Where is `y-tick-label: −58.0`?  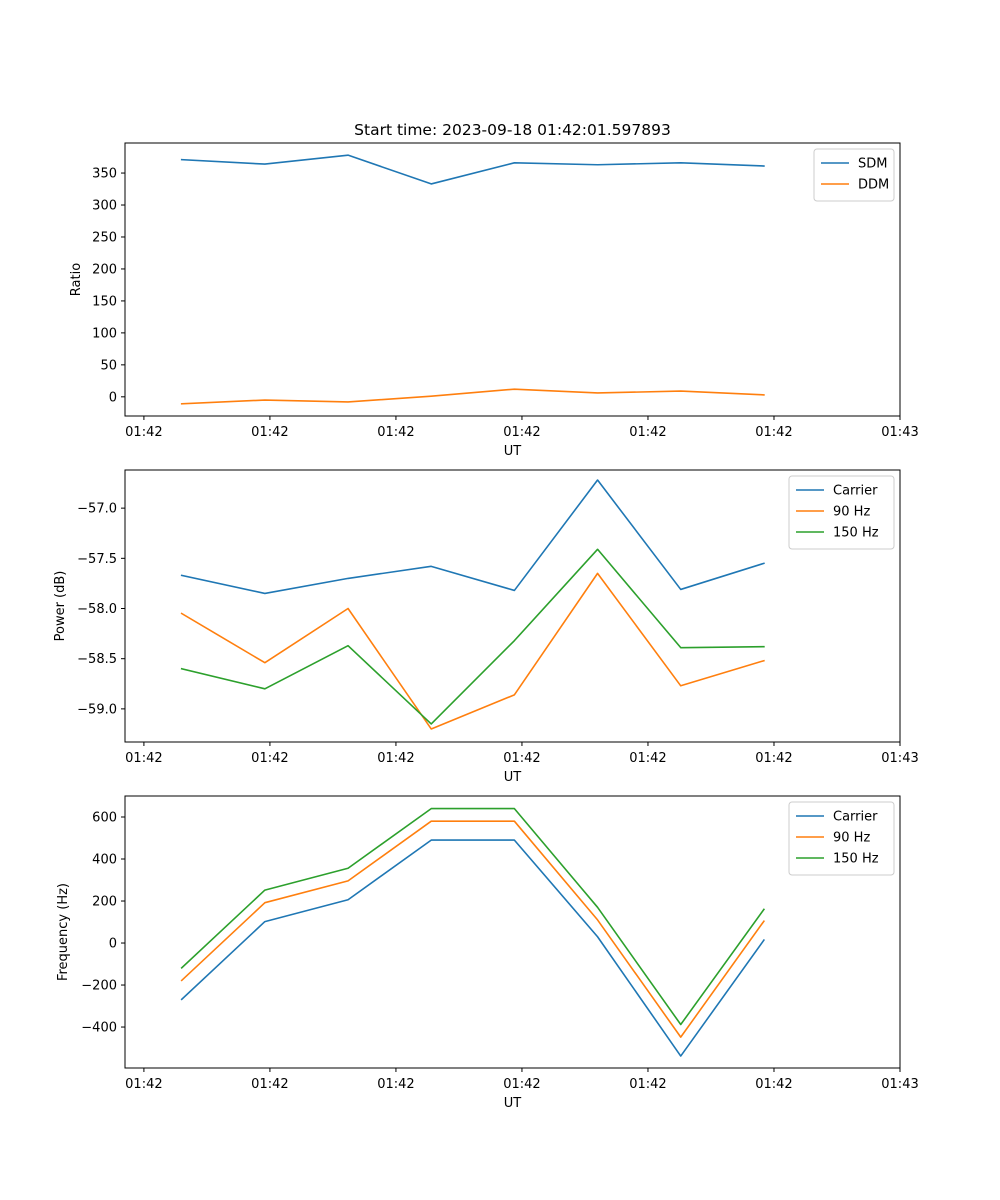 y-tick-label: −58.0 is located at coordinates (97, 609).